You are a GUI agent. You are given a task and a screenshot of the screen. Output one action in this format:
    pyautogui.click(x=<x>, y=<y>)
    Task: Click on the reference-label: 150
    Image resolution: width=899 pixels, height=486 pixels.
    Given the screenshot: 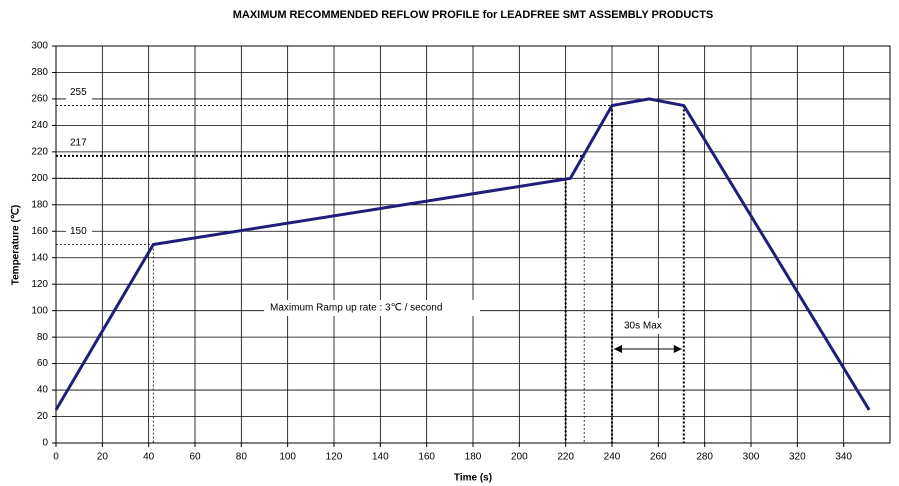 What is the action you would take?
    pyautogui.click(x=78, y=231)
    